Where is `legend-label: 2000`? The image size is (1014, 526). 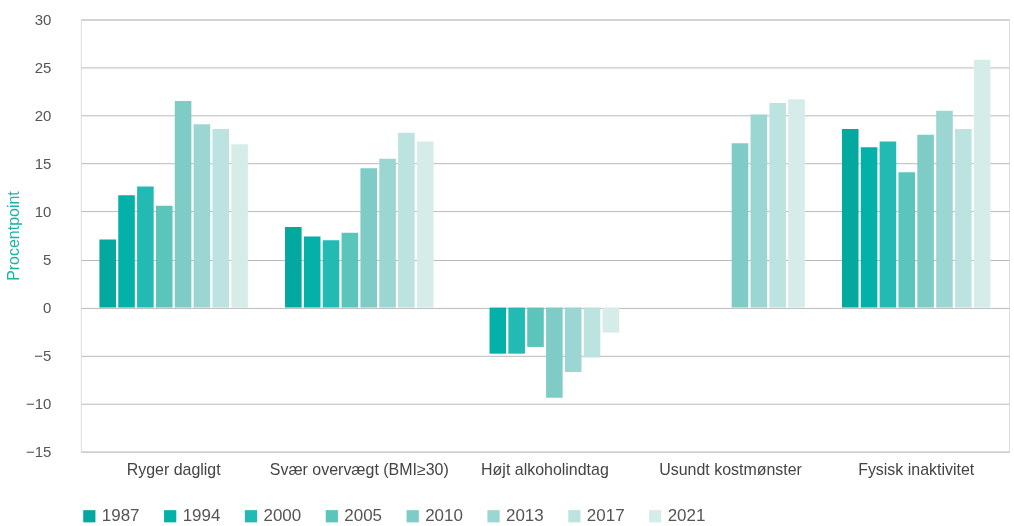
legend-label: 2000 is located at coordinates (282, 516).